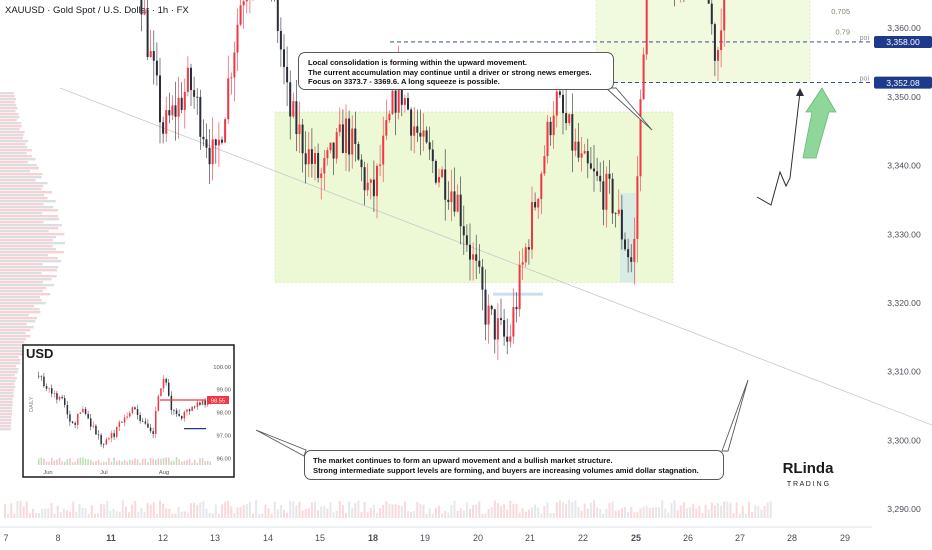 The height and width of the screenshot is (550, 932). What do you see at coordinates (583, 538) in the screenshot?
I see `x-tick-label: 22` at bounding box center [583, 538].